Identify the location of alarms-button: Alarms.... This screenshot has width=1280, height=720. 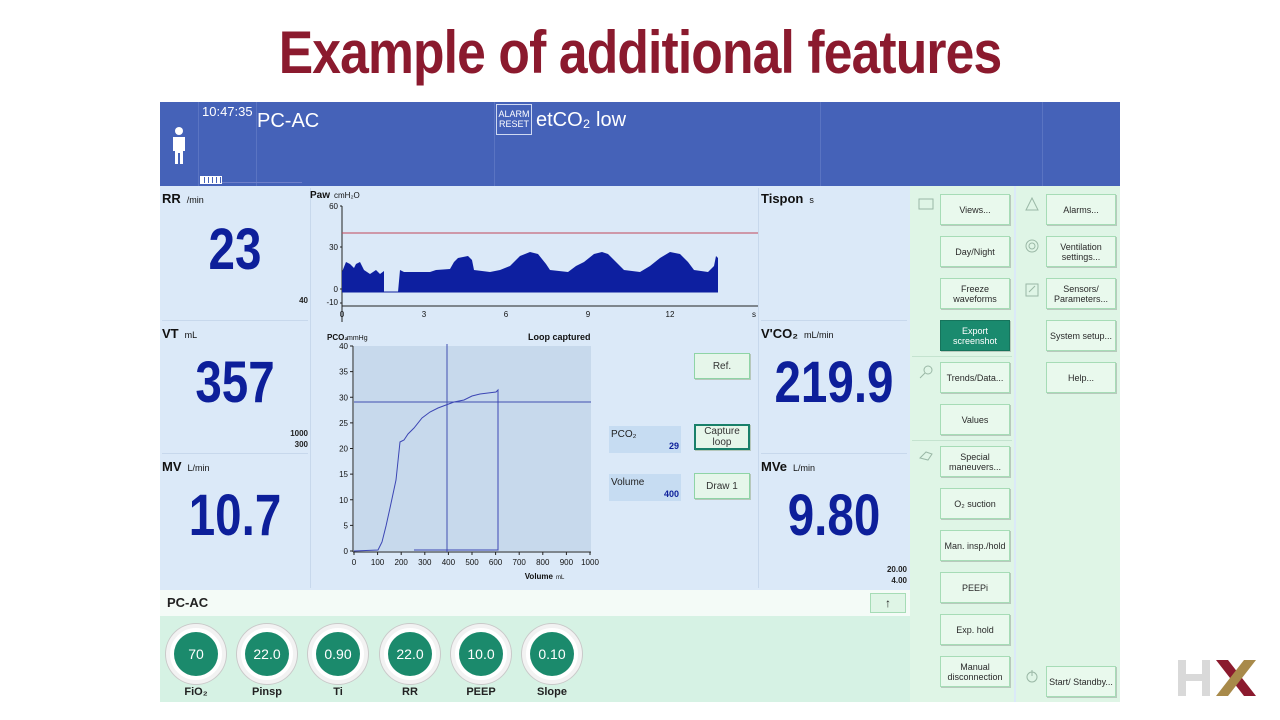
(1081, 209).